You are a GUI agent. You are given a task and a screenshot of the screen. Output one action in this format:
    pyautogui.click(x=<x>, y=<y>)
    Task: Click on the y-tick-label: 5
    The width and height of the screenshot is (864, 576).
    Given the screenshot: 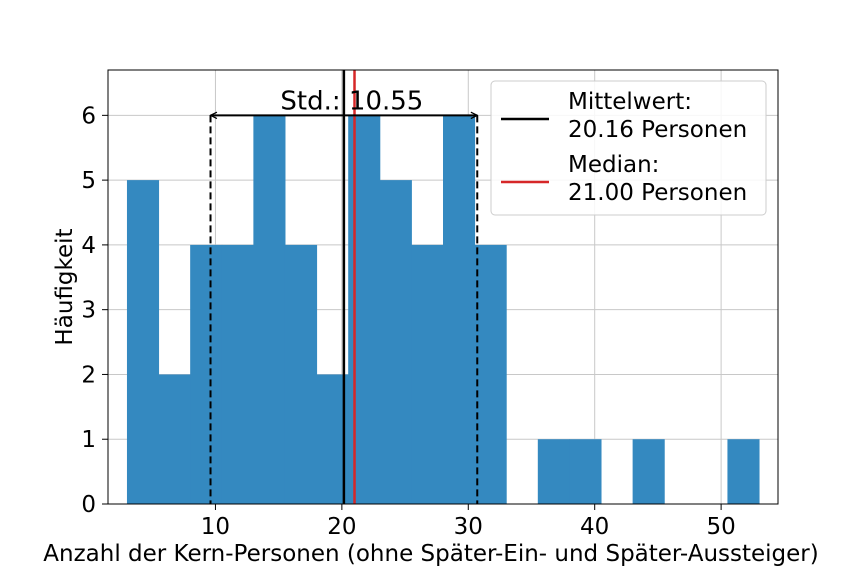 What is the action you would take?
    pyautogui.click(x=88, y=181)
    